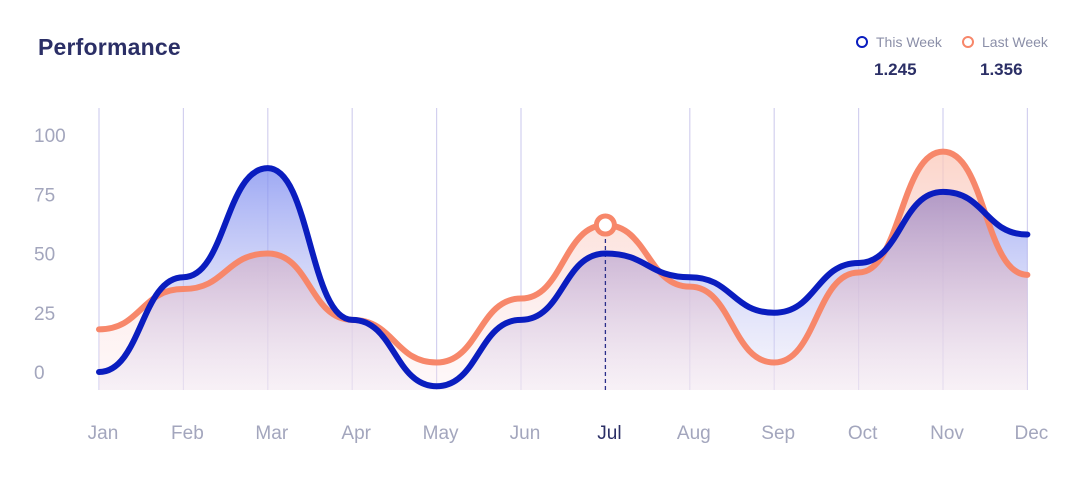  What do you see at coordinates (895, 69) in the screenshot?
I see `legend-value: 1.245` at bounding box center [895, 69].